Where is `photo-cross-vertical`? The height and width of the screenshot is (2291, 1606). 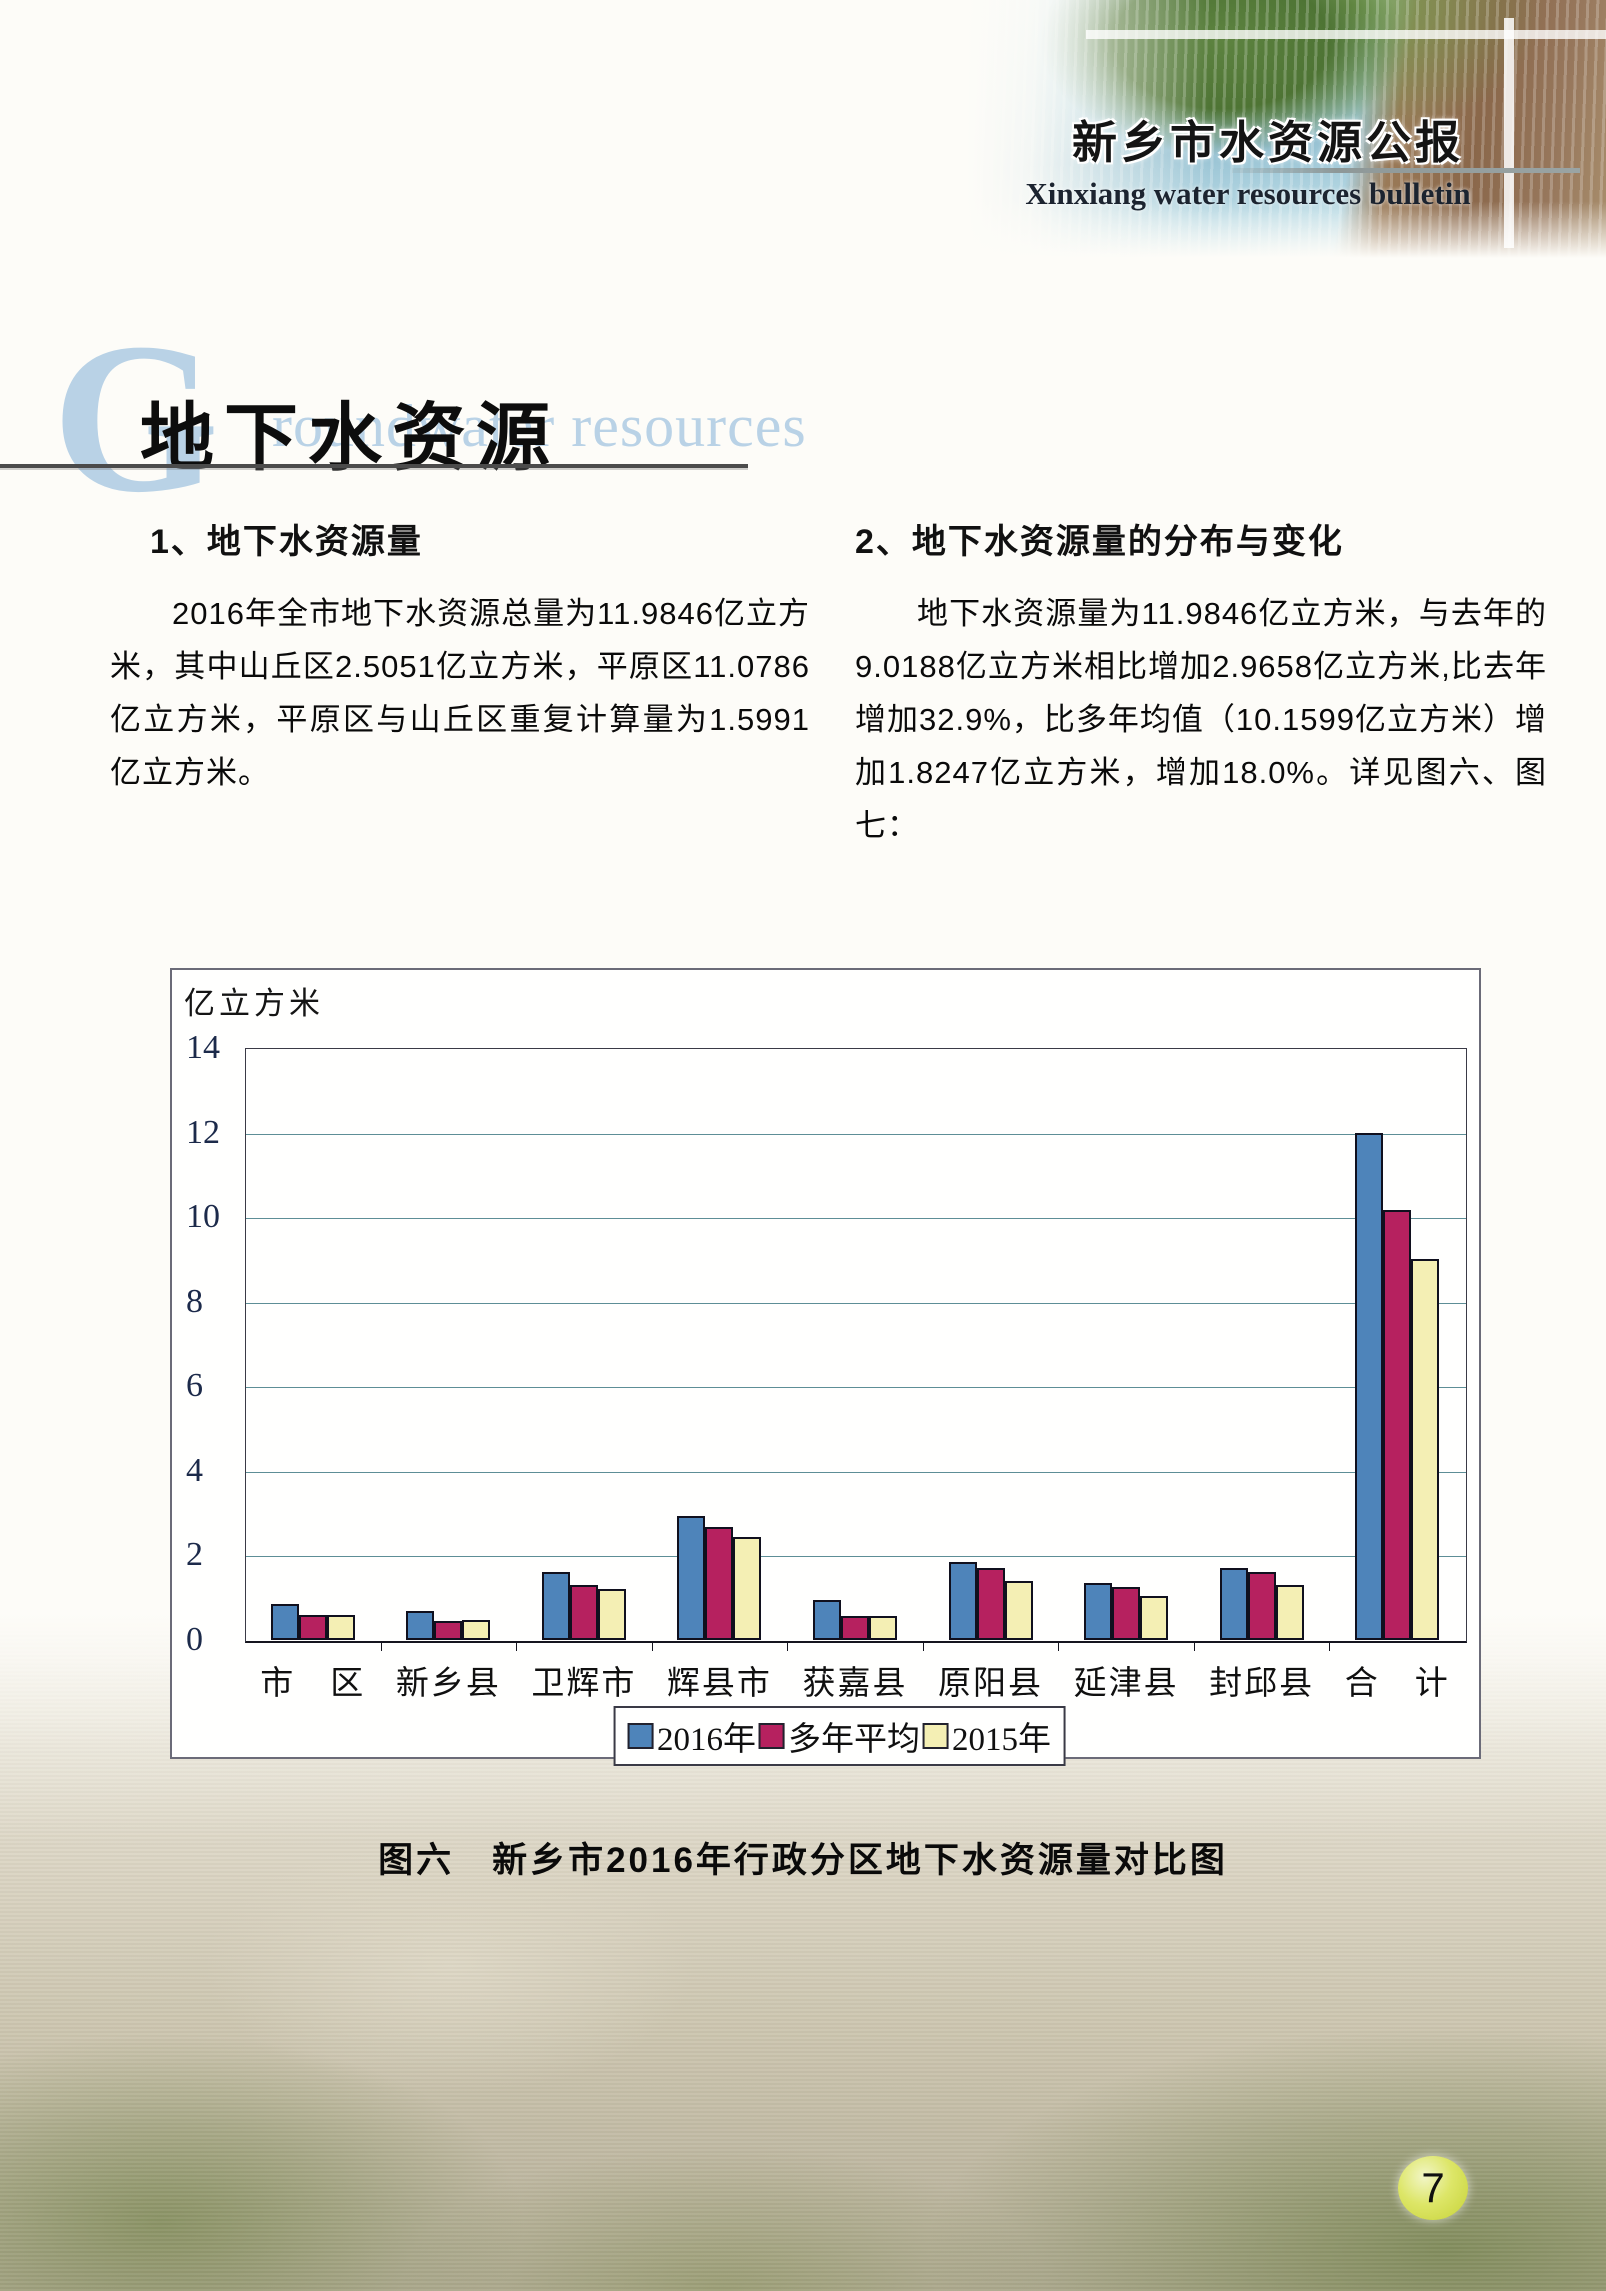
photo-cross-vertical is located at coordinates (1509, 133).